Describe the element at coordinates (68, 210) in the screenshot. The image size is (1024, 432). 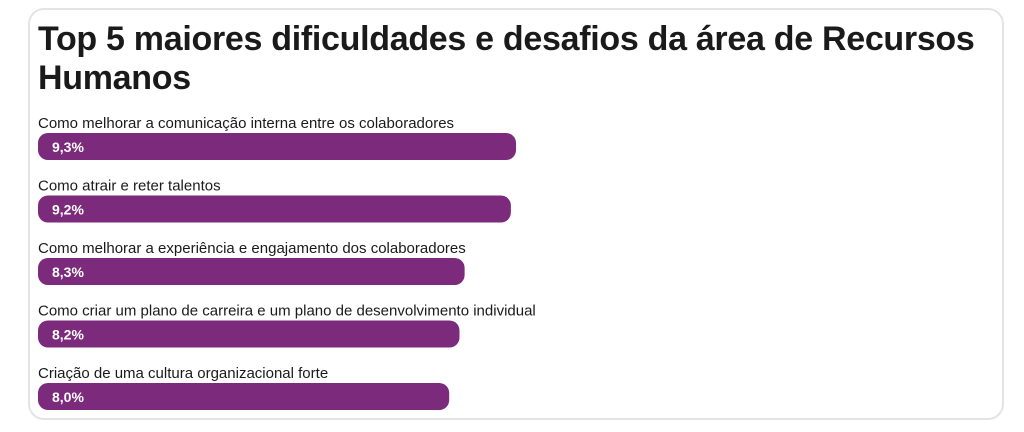
I see `value-label-2: 9,2%` at that location.